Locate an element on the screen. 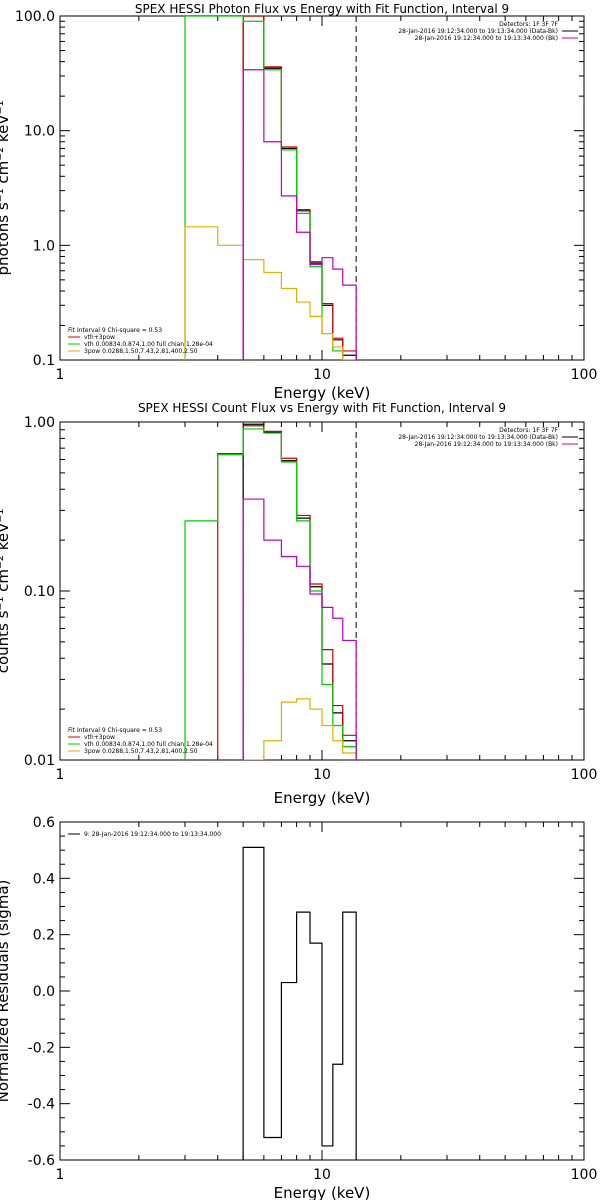 The height and width of the screenshot is (1200, 600). y-tick-label: 1.0 is located at coordinates (44, 246).